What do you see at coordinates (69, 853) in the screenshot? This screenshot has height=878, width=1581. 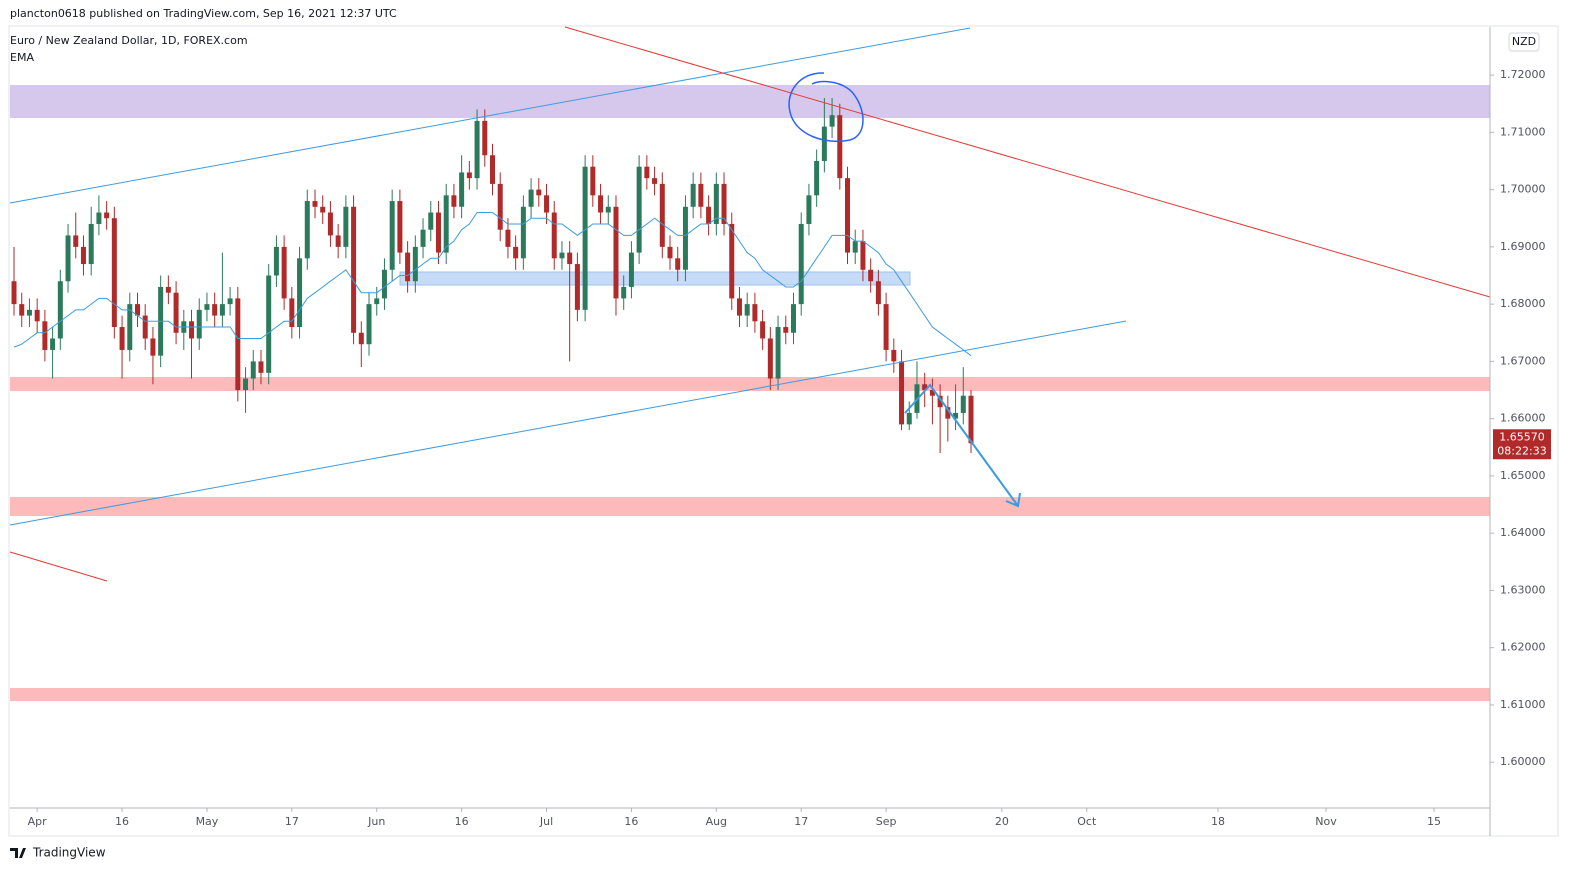 I see `footer-brand: TradingView` at bounding box center [69, 853].